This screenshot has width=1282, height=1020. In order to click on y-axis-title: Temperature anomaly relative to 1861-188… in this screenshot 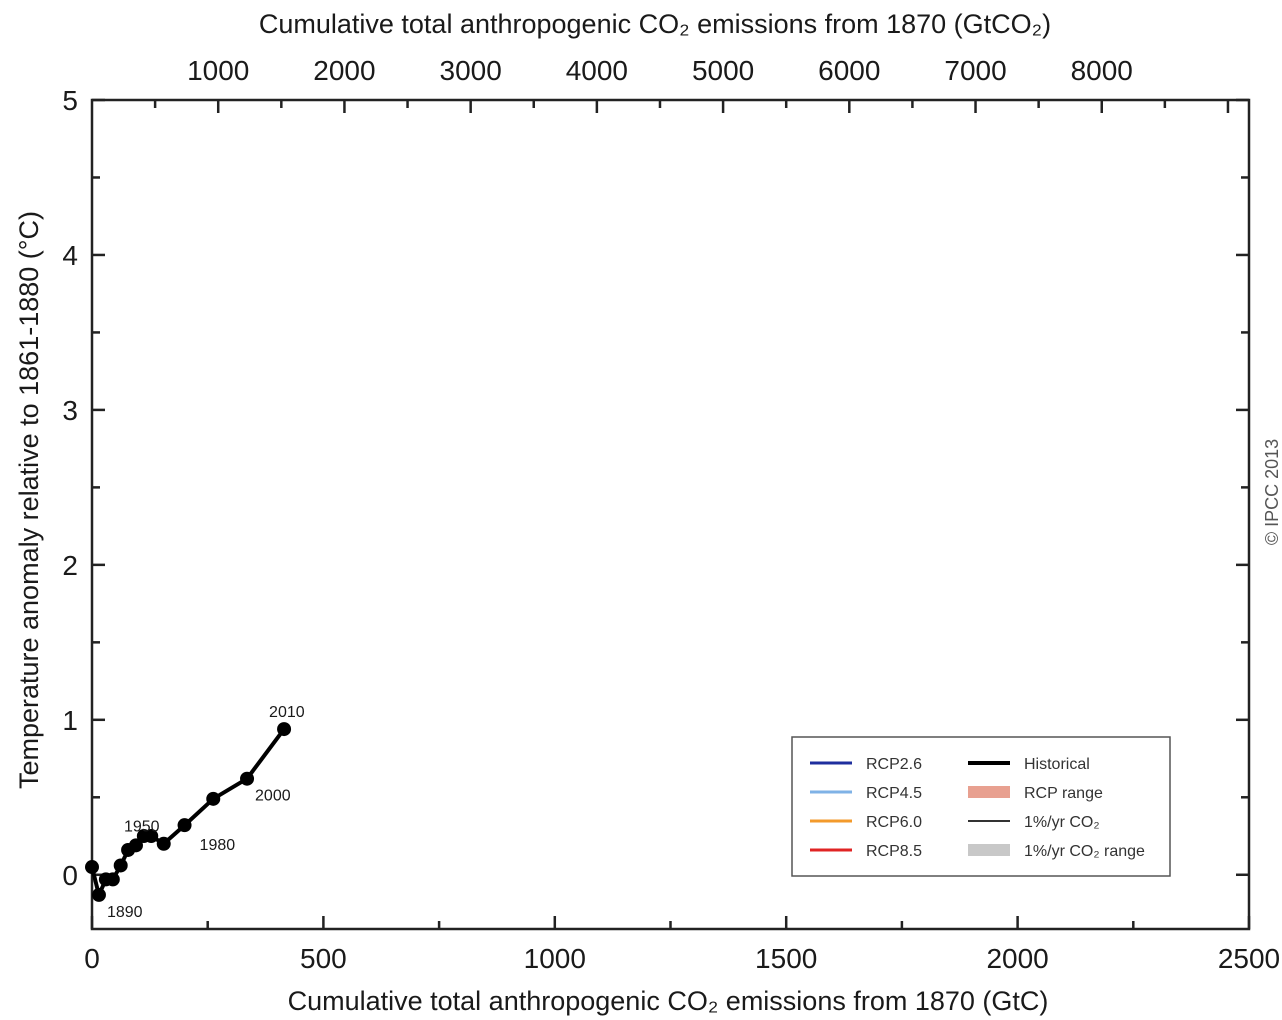, I will do `click(29, 500)`.